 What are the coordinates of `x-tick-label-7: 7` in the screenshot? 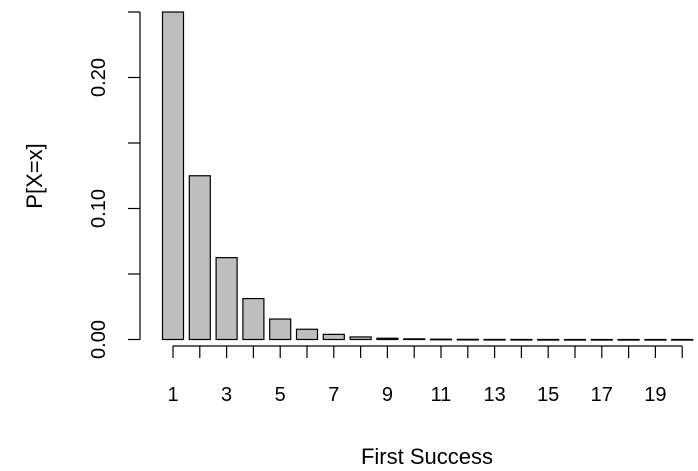 It's located at (333, 395).